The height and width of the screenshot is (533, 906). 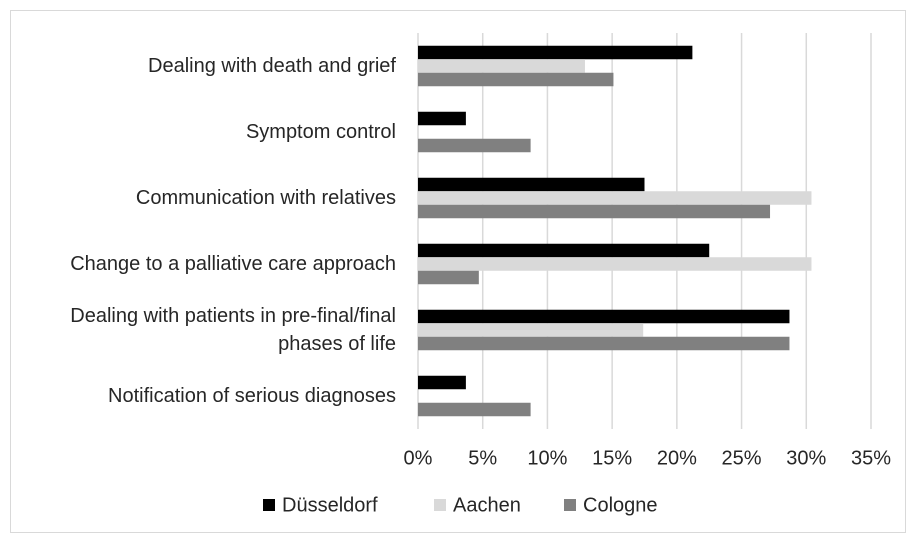 I want to click on category-text: Dealing with death and grief, so click(x=272, y=66).